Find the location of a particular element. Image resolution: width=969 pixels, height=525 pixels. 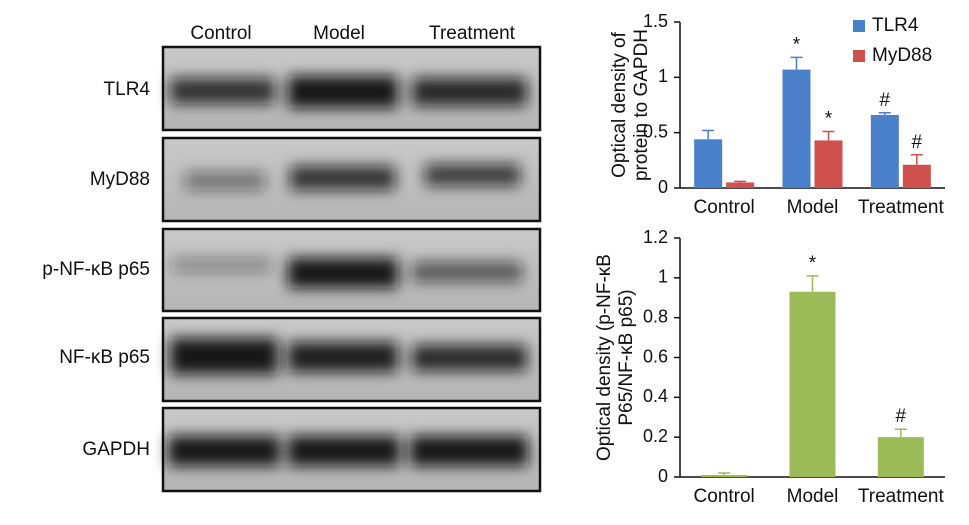

y-tick-label: 0.6 is located at coordinates (655, 356).